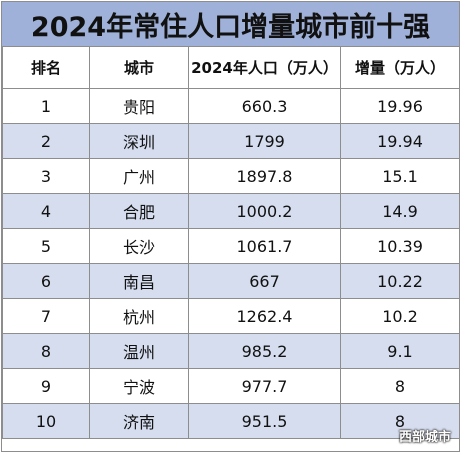  Describe the element at coordinates (264, 67) in the screenshot. I see `header-population: 2024年人口（万人）` at that location.